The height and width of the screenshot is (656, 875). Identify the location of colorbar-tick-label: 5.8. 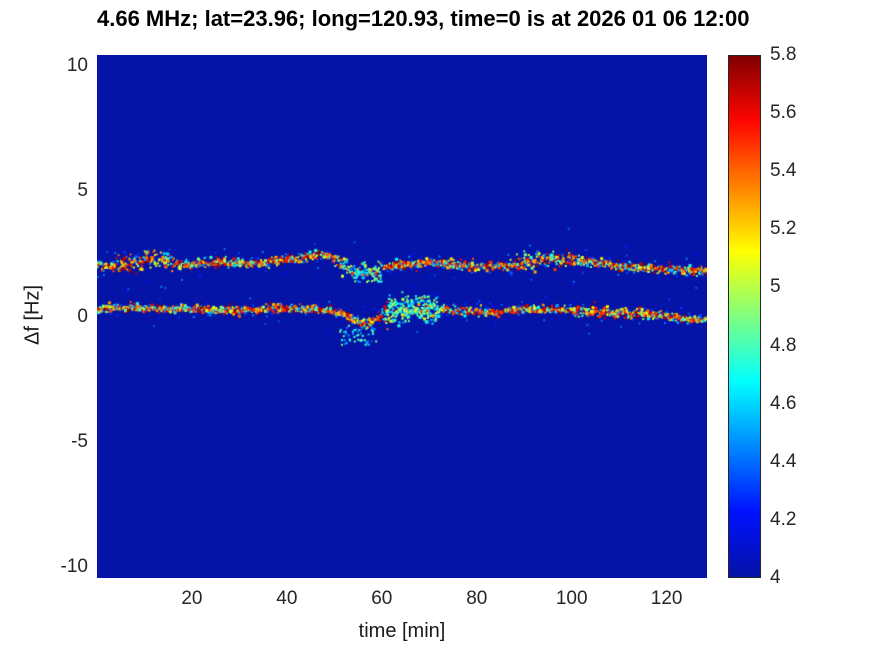
(783, 54).